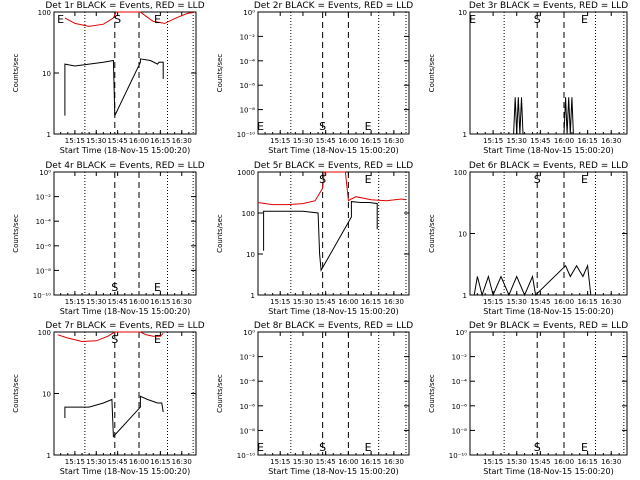 The height and width of the screenshot is (480, 640). What do you see at coordinates (548, 326) in the screenshot?
I see `chart-title: Det 9r BLACK = Events, RED = LLD` at bounding box center [548, 326].